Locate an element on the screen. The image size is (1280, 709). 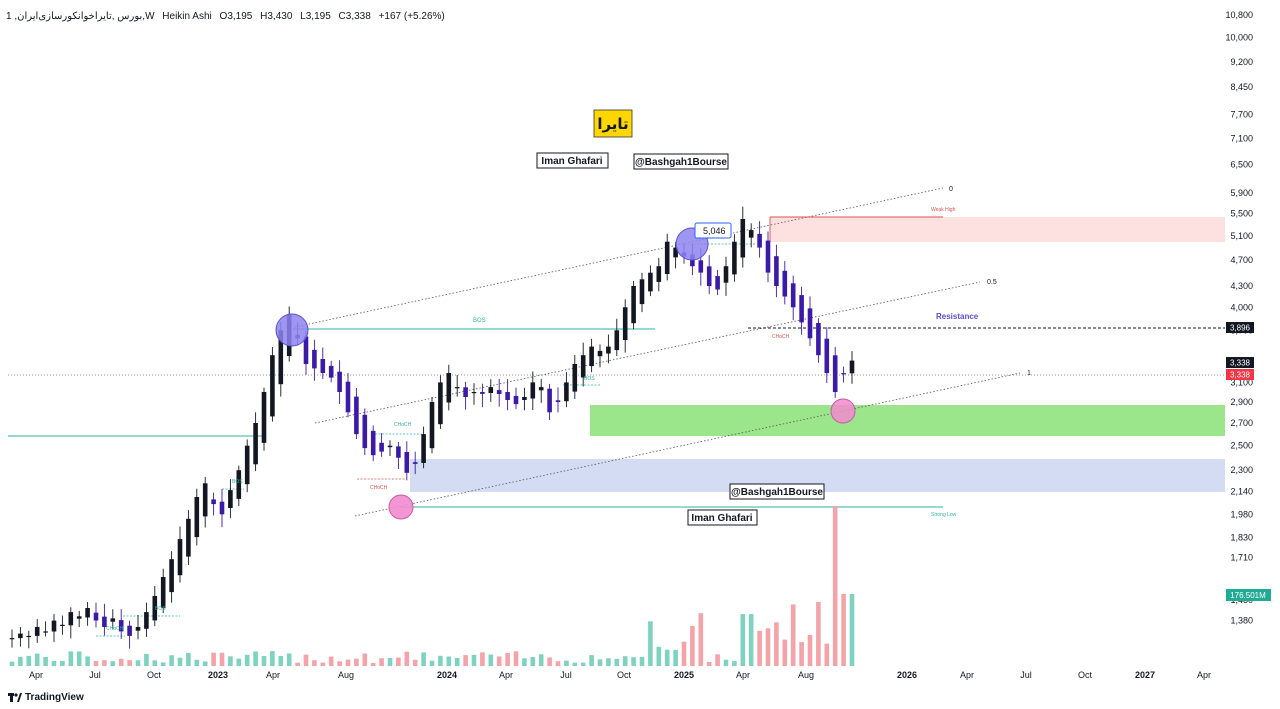
ticker-badge-box is located at coordinates (613, 123).